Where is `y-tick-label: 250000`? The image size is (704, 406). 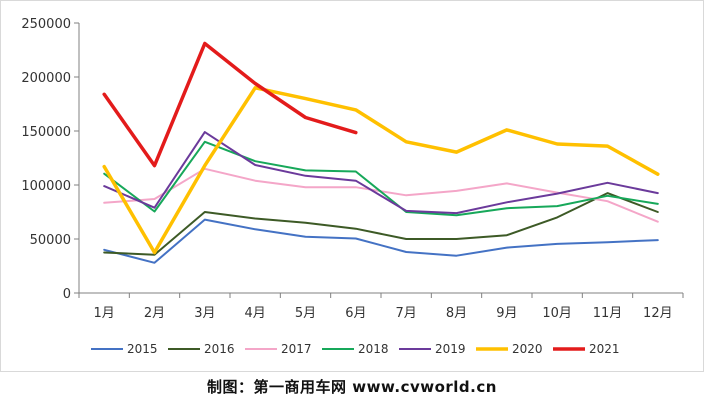 y-tick-label: 250000 is located at coordinates (46, 24).